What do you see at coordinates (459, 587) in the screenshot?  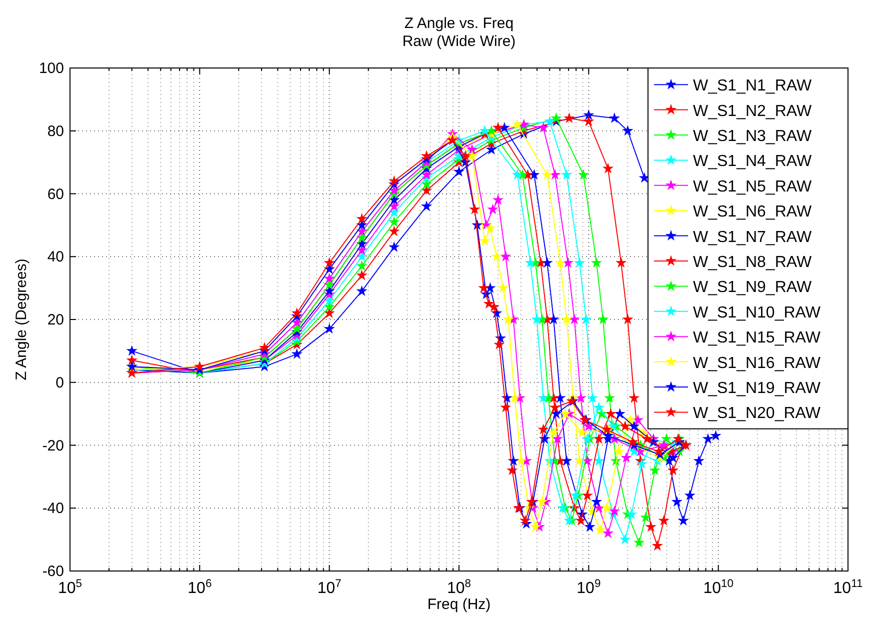 I see `x-tick-label: 10$^{8}$` at bounding box center [459, 587].